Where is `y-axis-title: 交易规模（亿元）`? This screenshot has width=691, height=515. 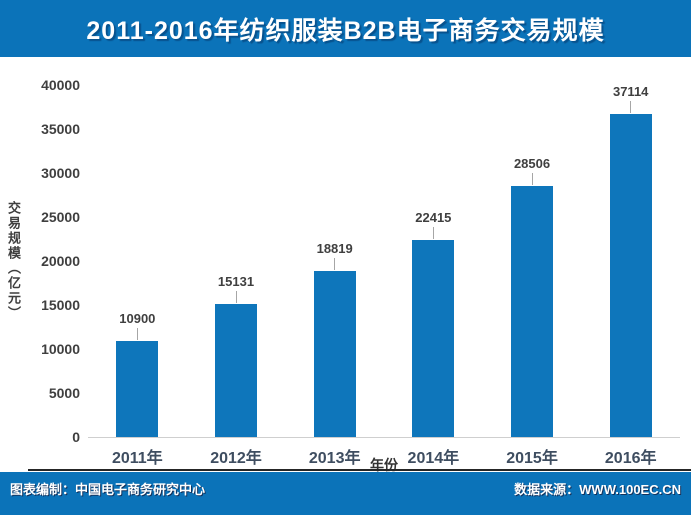
y-axis-title: 交易规模（亿元） is located at coordinates (13, 261).